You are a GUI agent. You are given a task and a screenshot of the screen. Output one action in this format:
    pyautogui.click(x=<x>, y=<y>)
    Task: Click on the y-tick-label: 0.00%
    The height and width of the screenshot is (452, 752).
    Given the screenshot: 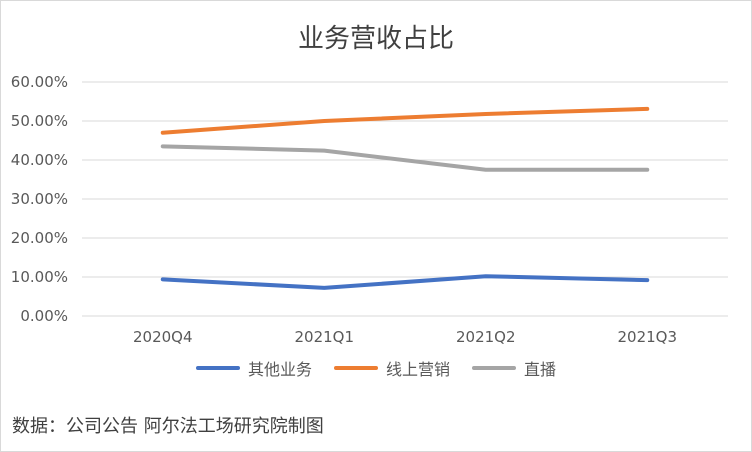 What is the action you would take?
    pyautogui.click(x=44, y=316)
    